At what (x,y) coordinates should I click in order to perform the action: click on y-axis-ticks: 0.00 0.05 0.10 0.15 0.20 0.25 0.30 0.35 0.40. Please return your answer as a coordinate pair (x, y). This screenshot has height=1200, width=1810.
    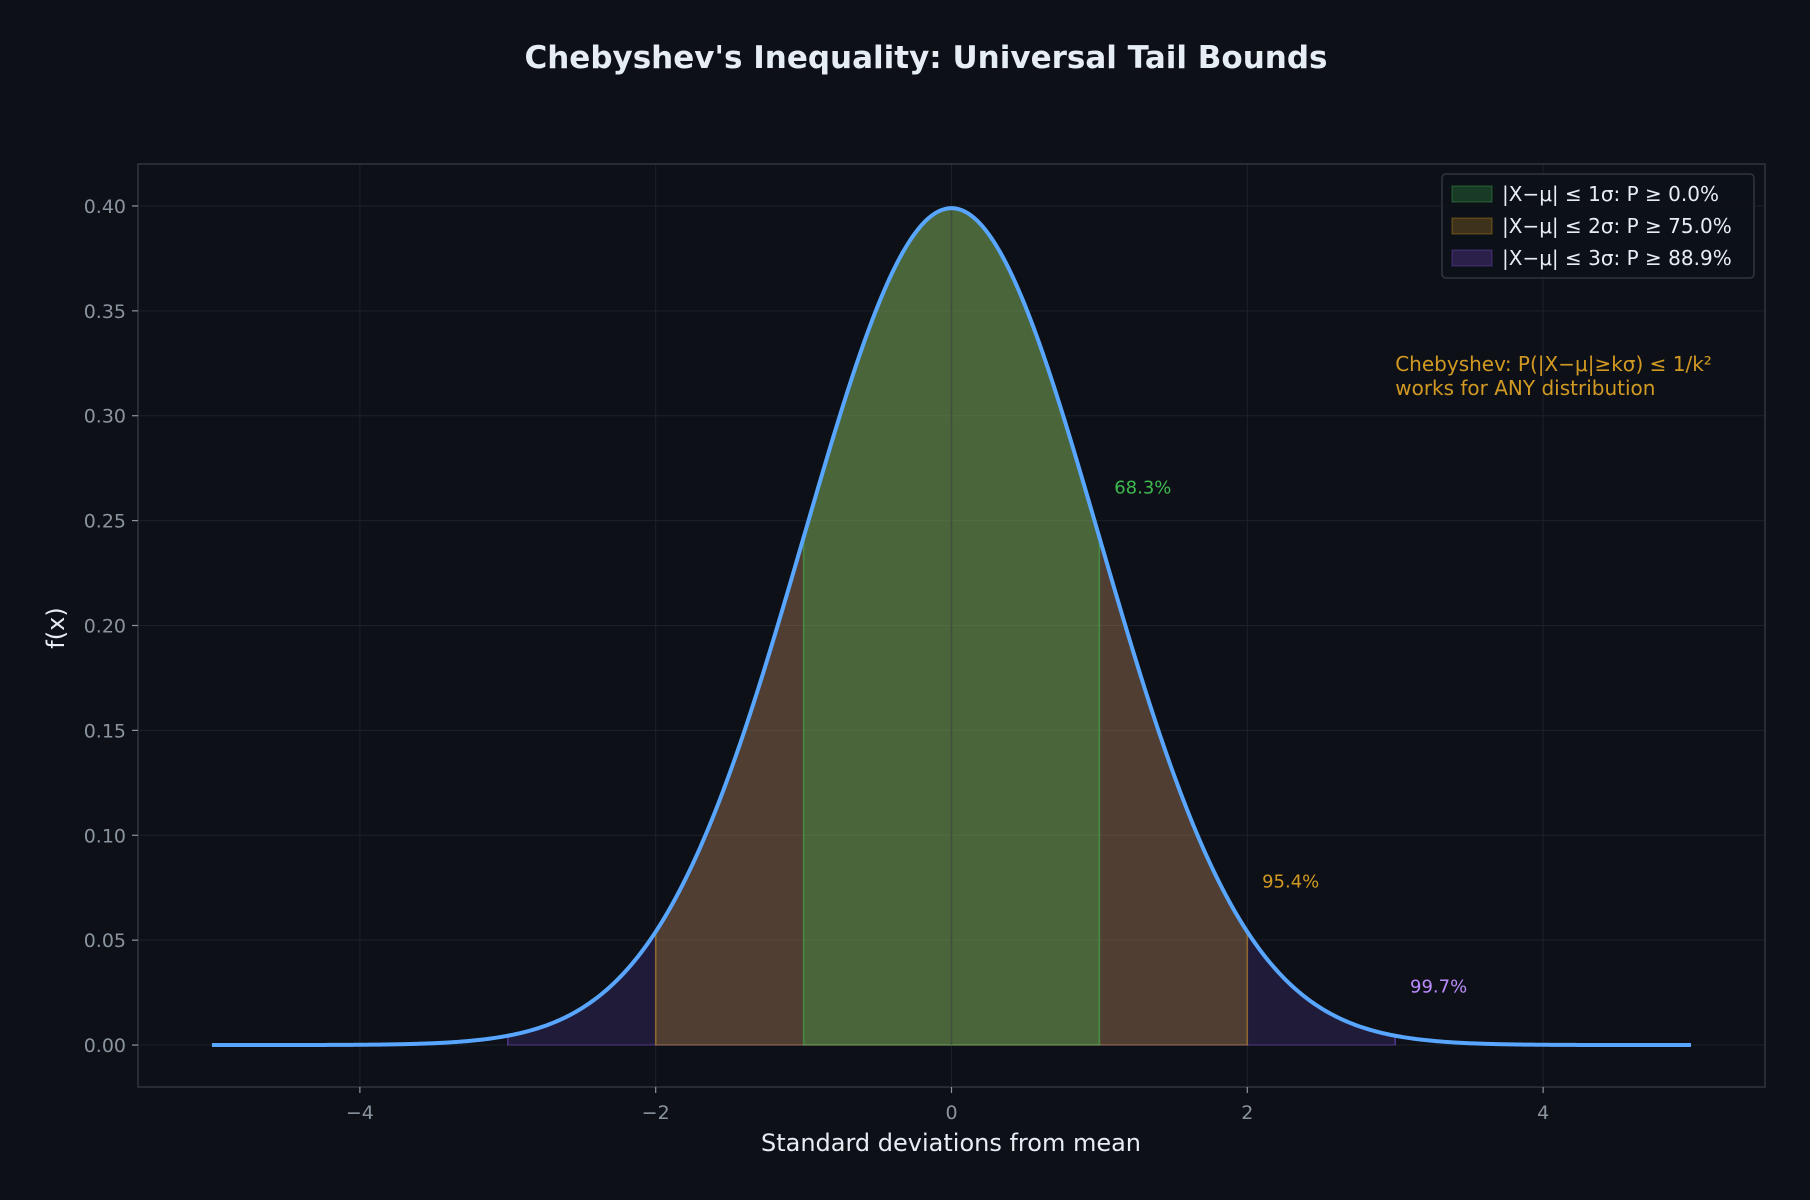
    Looking at the image, I should click on (111, 626).